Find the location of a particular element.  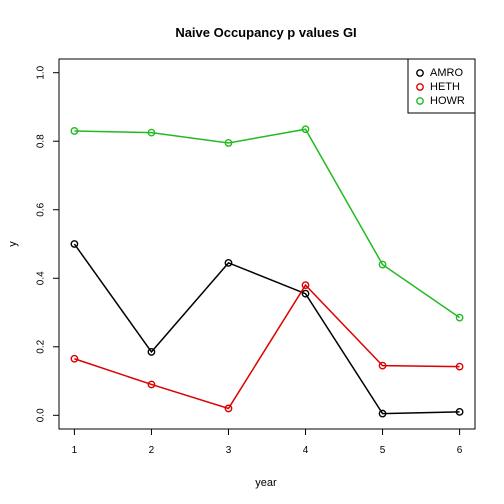

x-tick-label: 1 is located at coordinates (75, 450).